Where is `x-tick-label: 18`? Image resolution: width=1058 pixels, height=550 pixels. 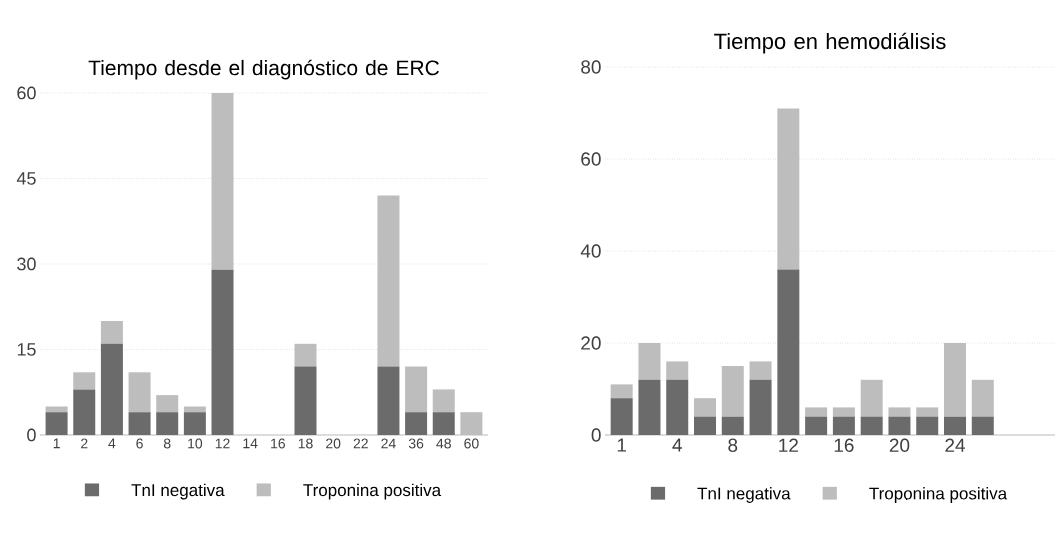 x-tick-label: 18 is located at coordinates (305, 443).